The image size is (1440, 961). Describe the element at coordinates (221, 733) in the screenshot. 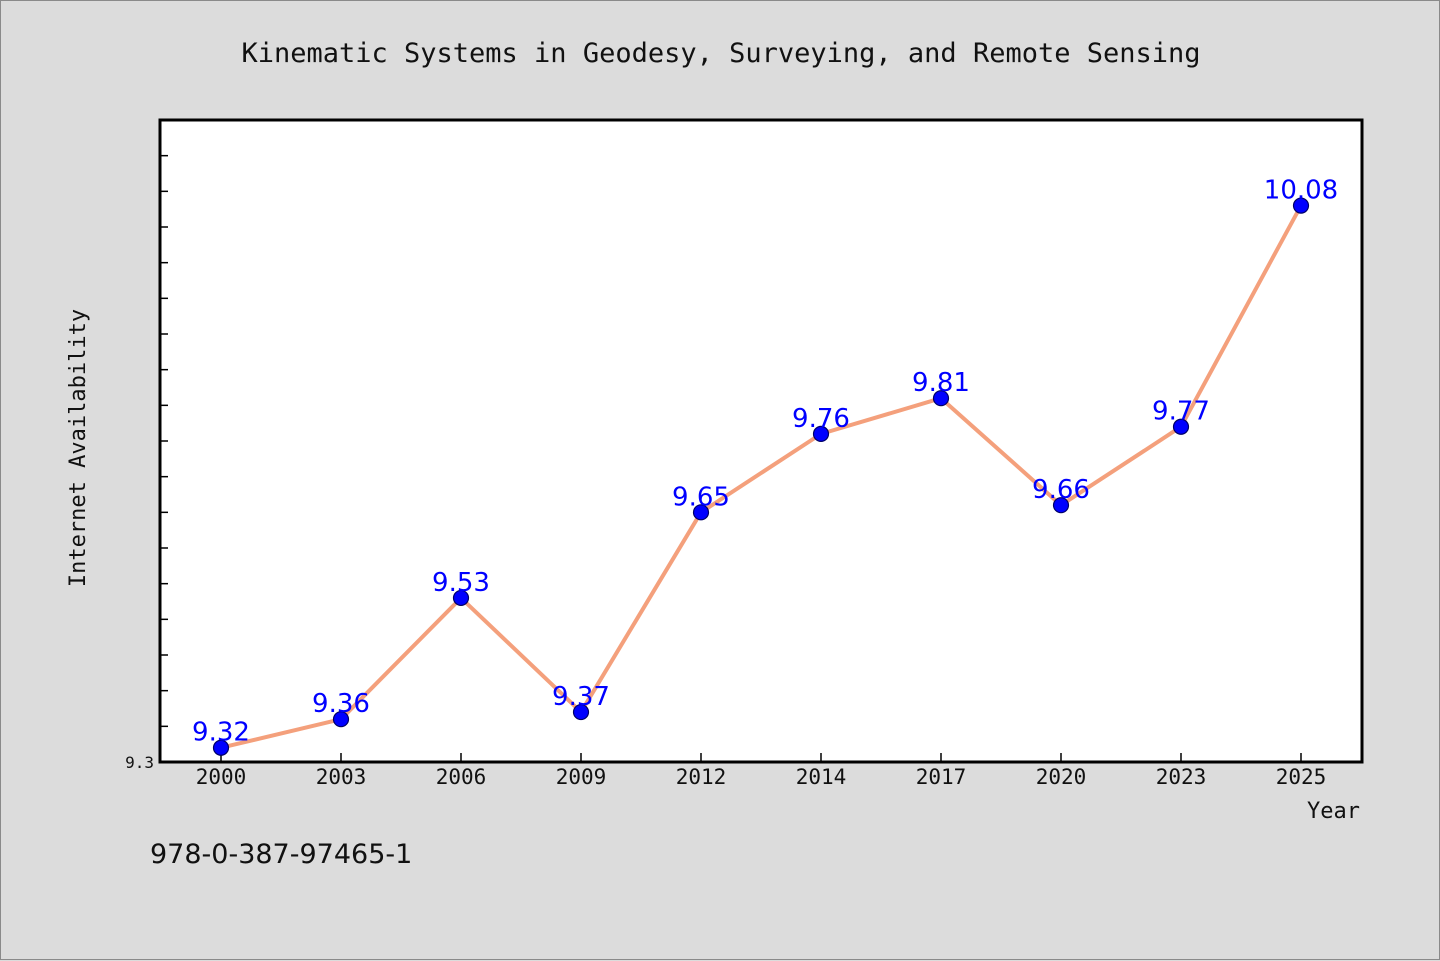

I see `data-label: 9.32` at that location.